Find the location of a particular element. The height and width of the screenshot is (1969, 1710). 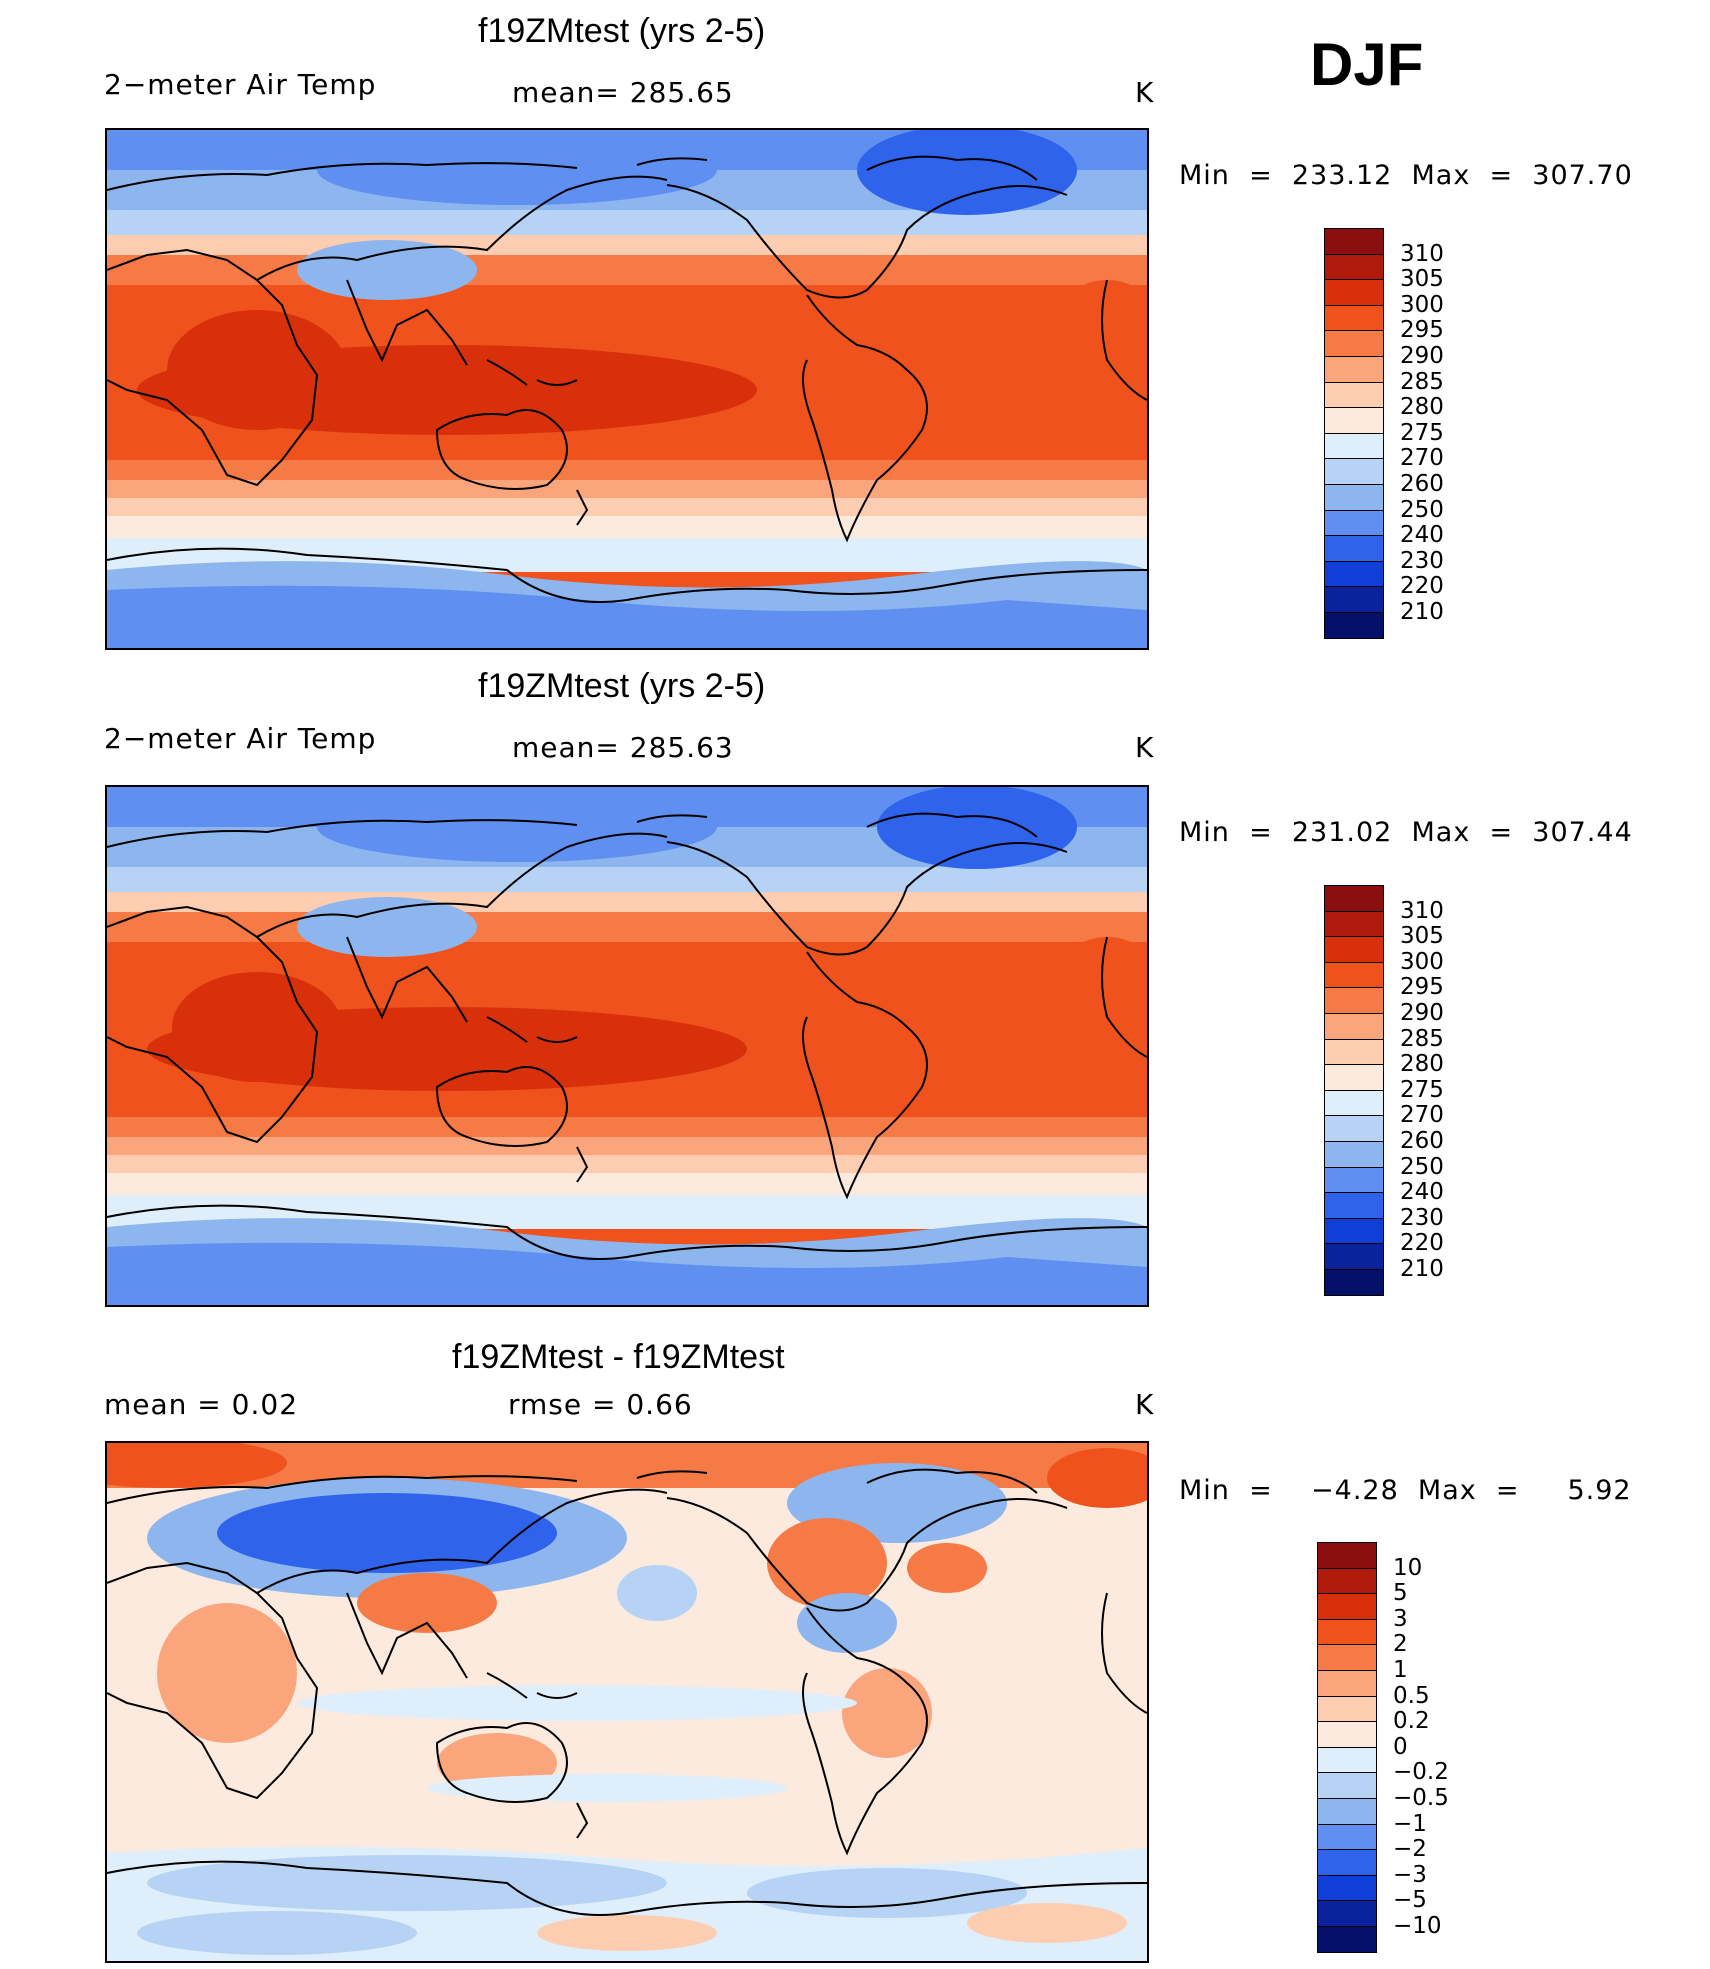

panel2-mean-label: mean= 285.63 is located at coordinates (623, 747).